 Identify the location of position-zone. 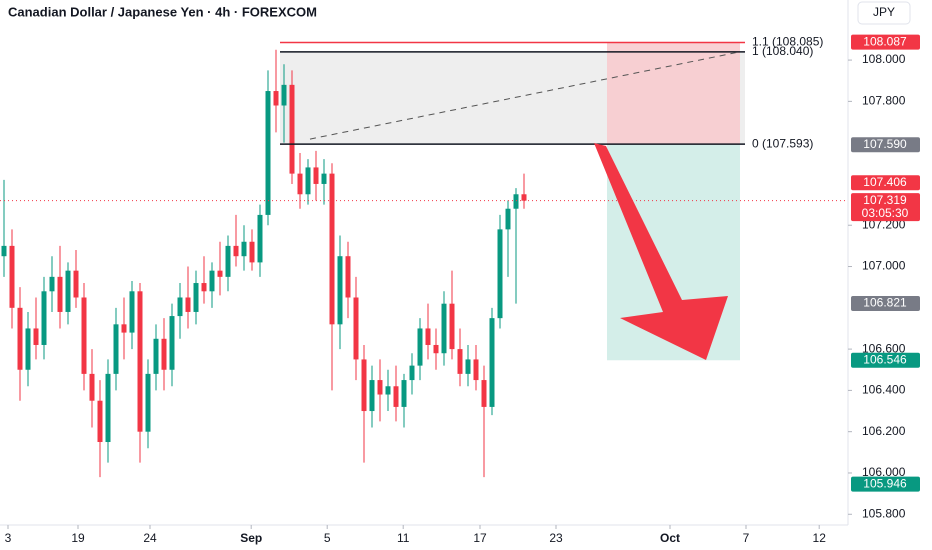
(673, 93).